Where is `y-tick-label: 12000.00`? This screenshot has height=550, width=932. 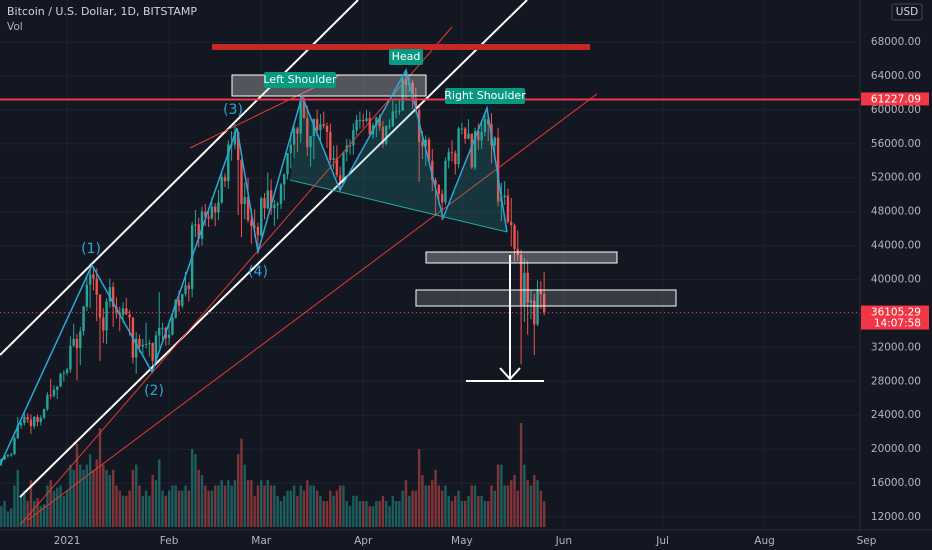
y-tick-label: 12000.00 is located at coordinates (896, 517).